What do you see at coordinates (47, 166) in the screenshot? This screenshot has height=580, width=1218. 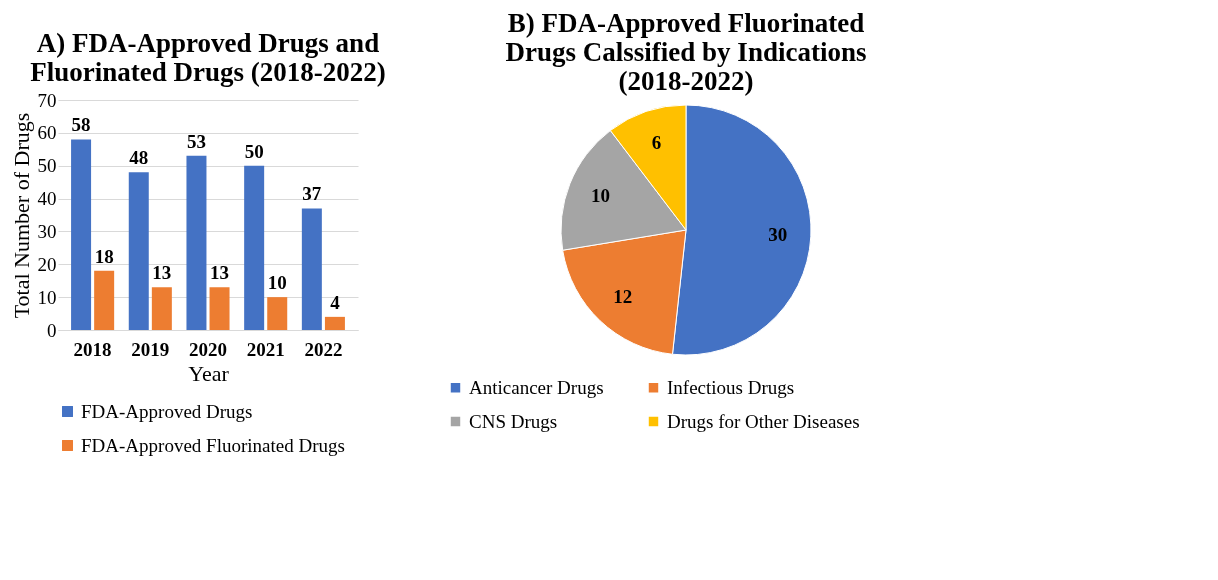 I see `y-tick-label: 50` at bounding box center [47, 166].